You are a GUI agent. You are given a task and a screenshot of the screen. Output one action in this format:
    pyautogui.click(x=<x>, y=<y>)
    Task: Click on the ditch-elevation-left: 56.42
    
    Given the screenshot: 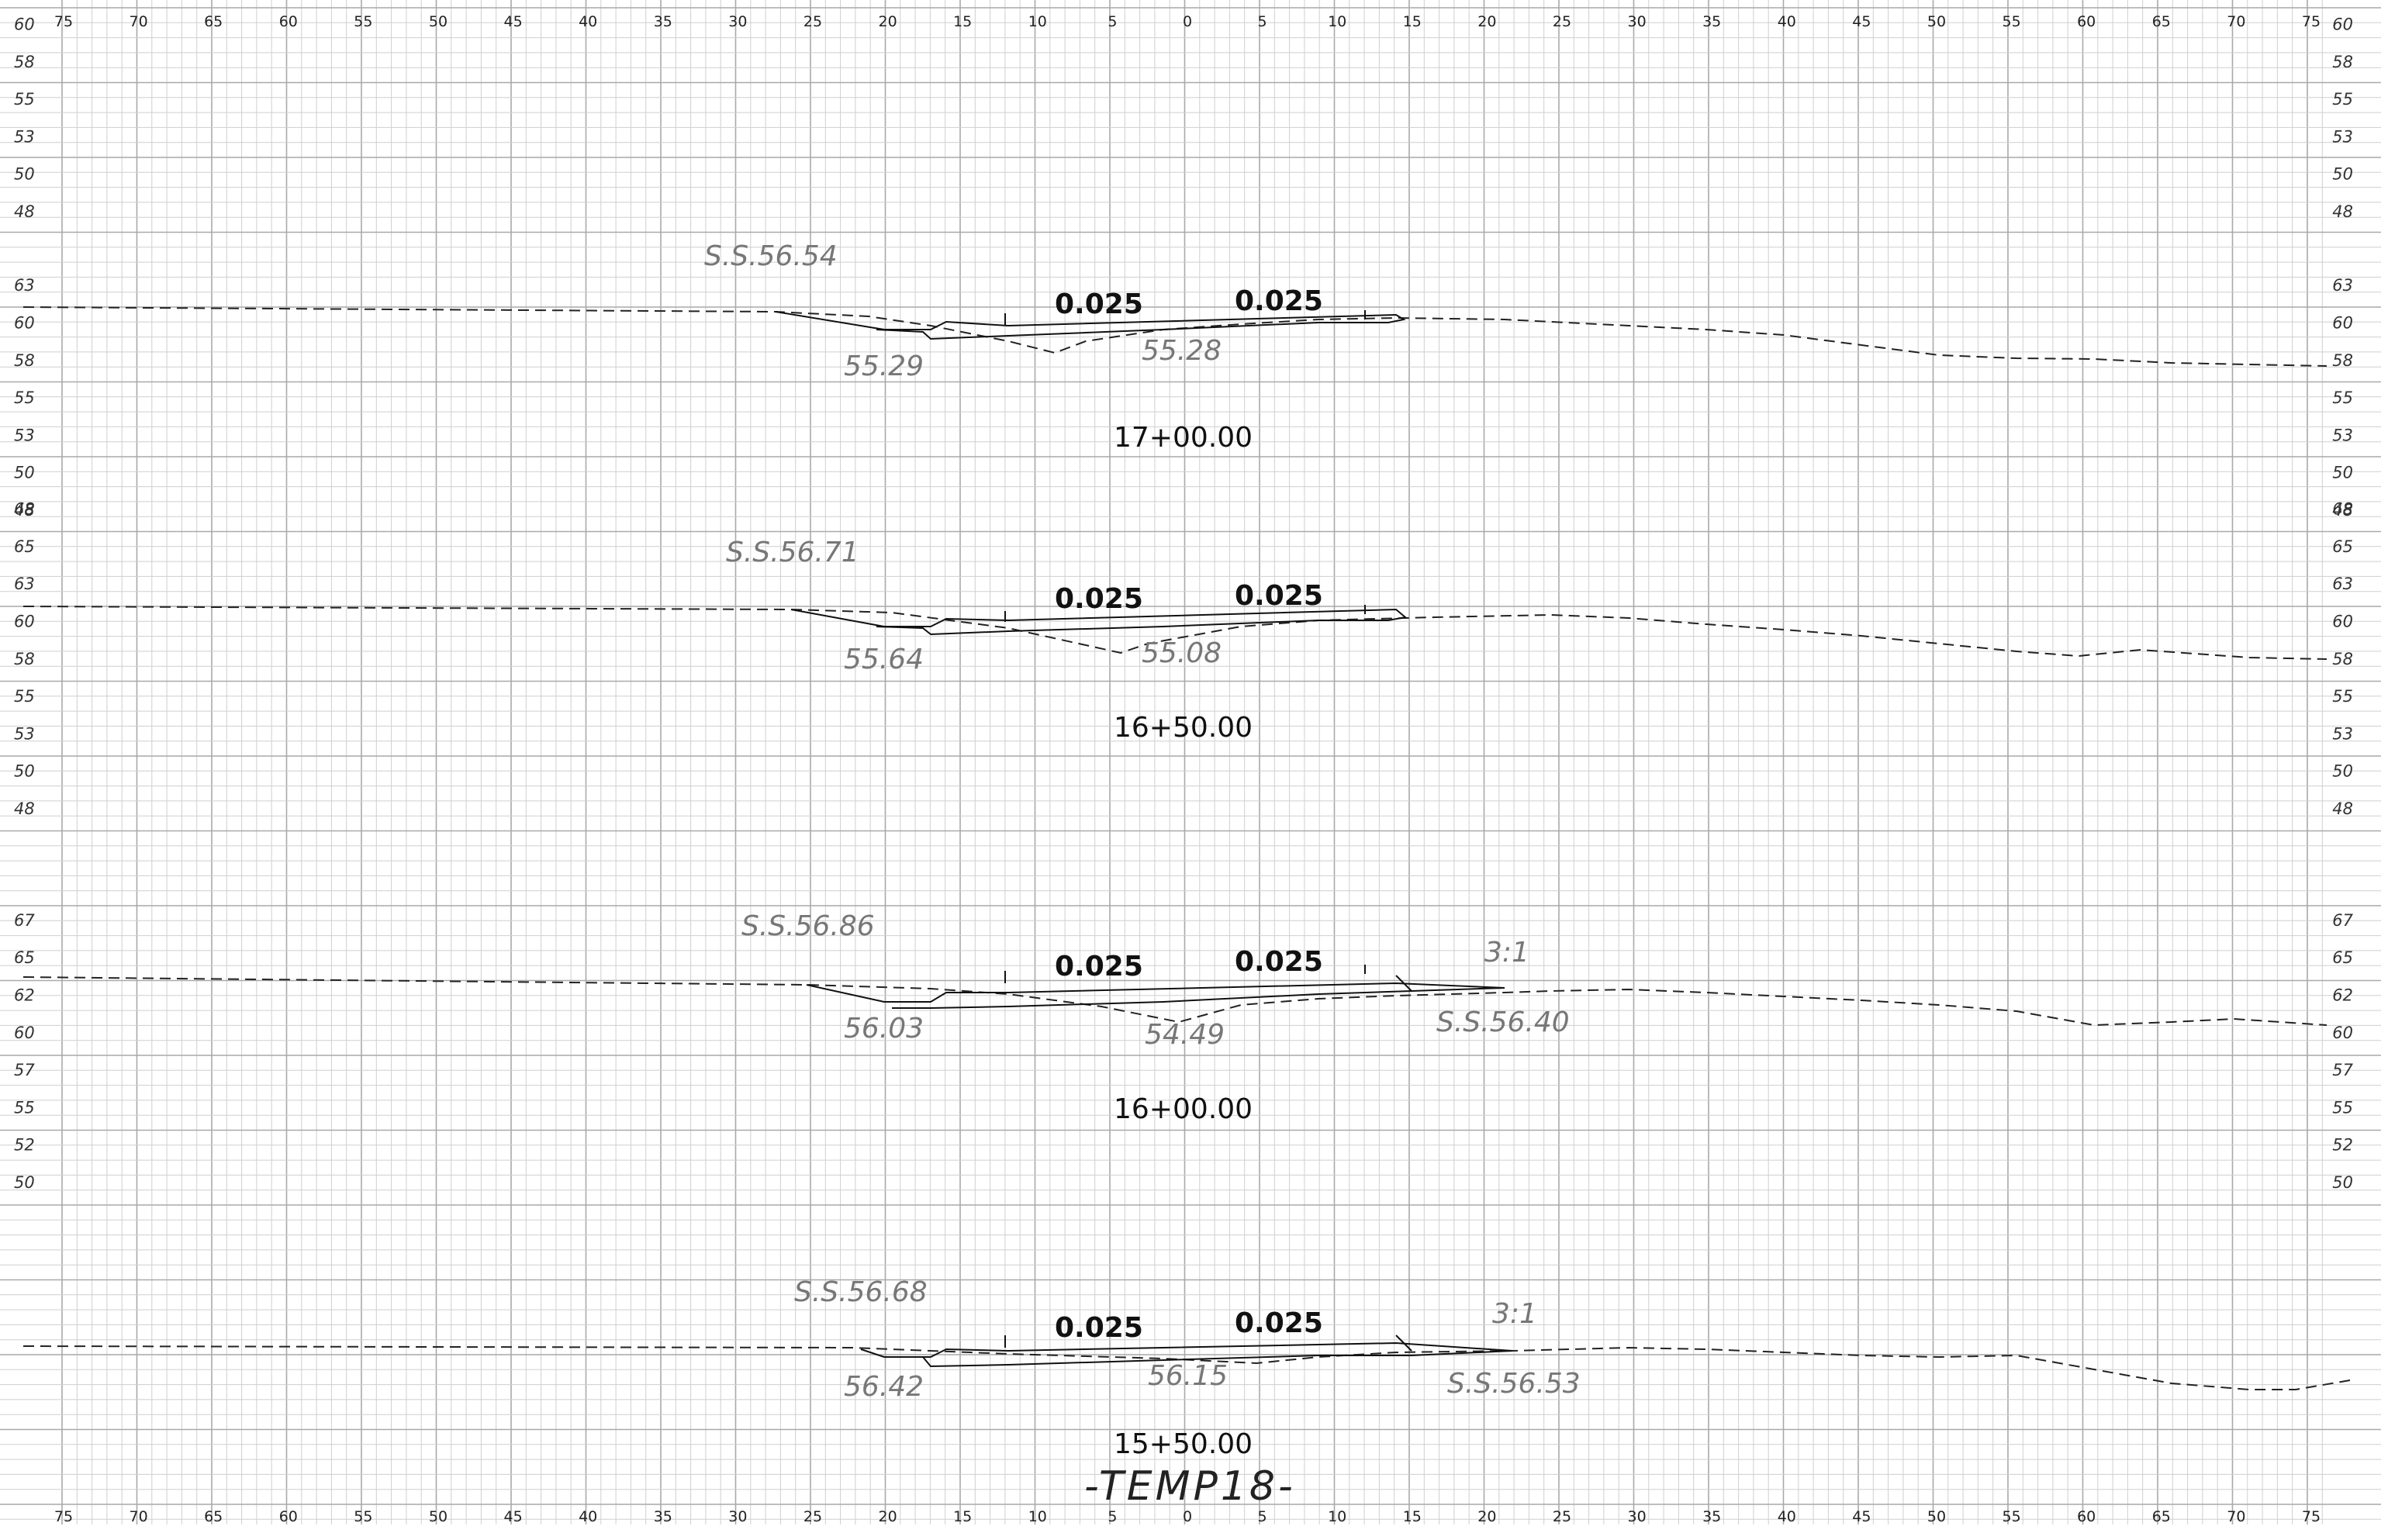 What is the action you would take?
    pyautogui.click(x=884, y=1387)
    